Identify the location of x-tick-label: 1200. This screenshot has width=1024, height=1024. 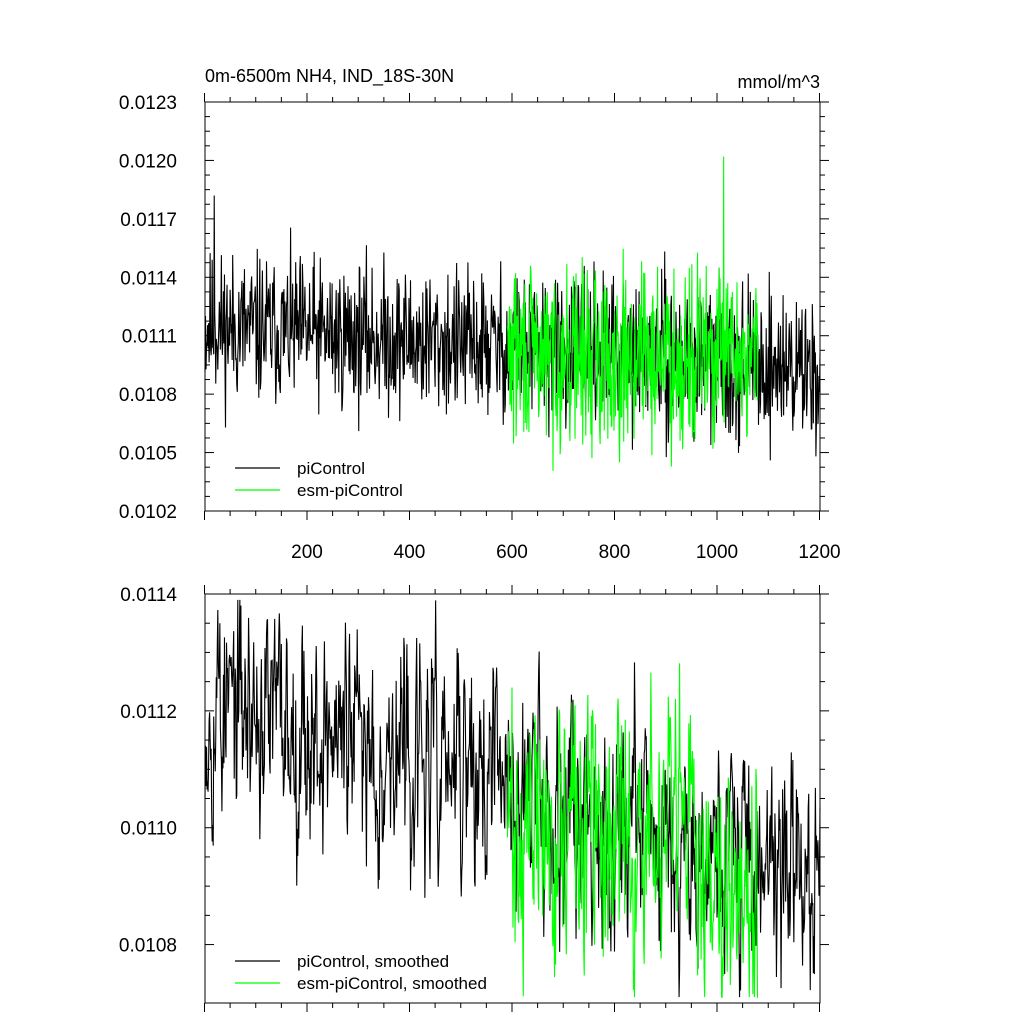
(819, 552).